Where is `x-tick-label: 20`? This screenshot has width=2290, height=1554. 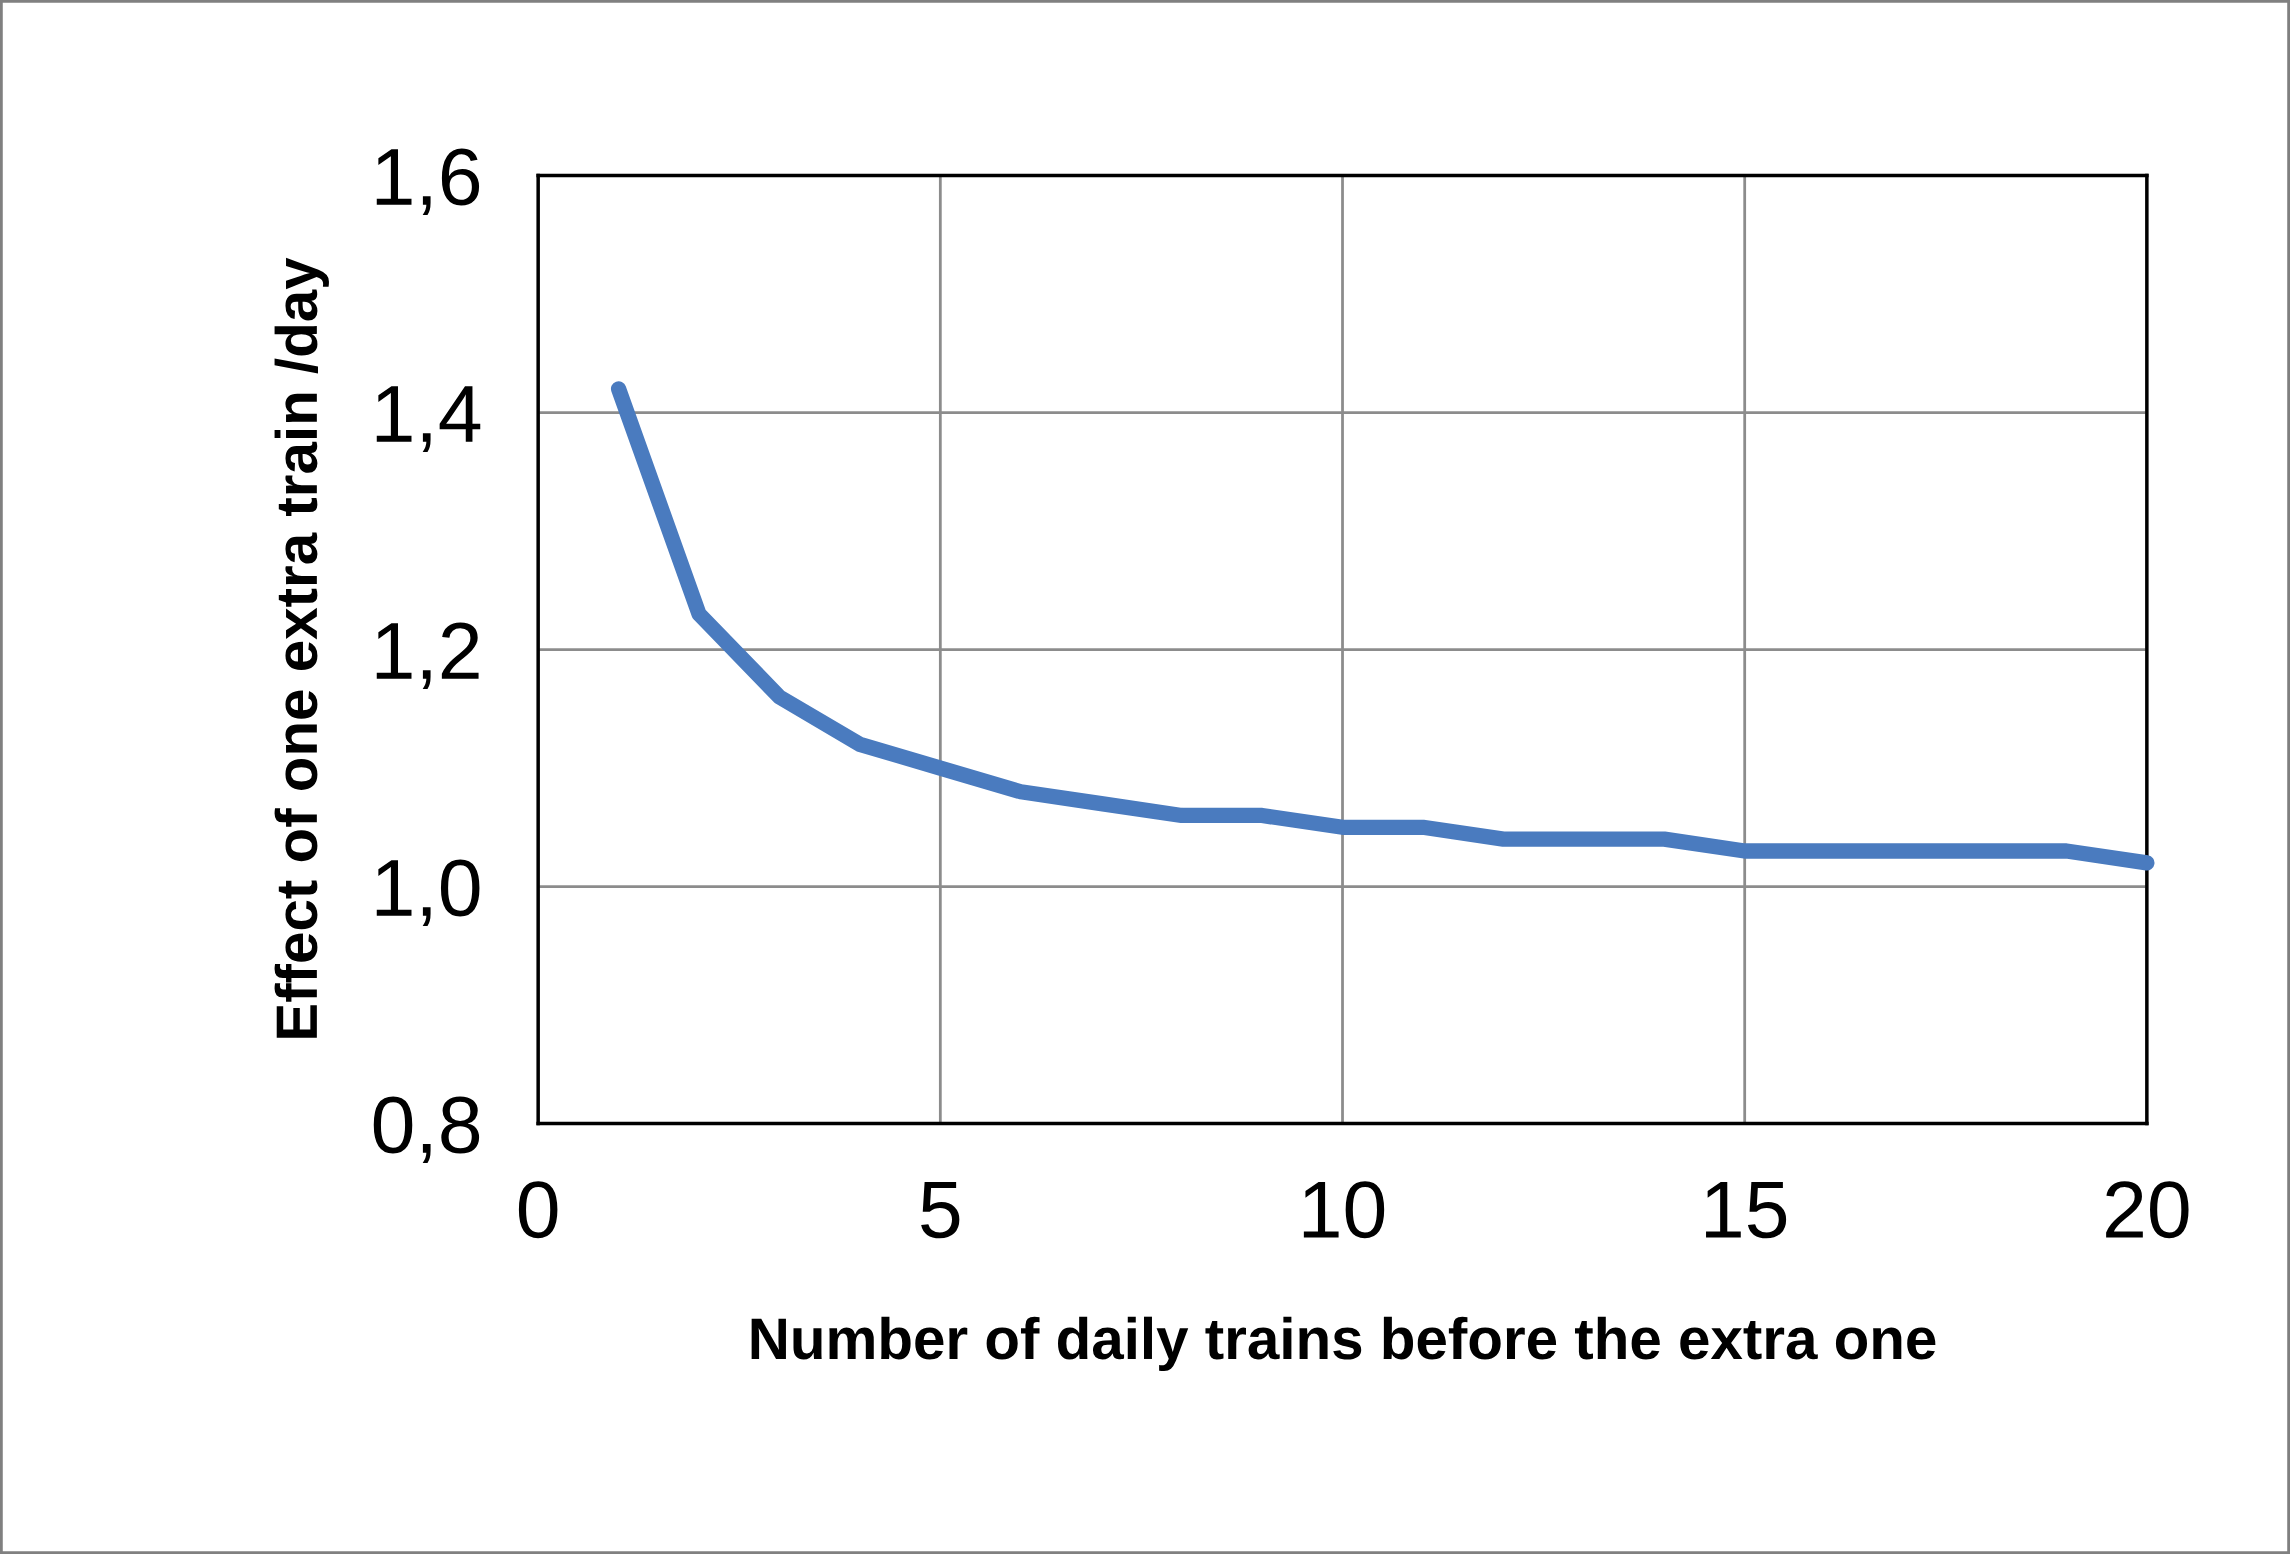 x-tick-label: 20 is located at coordinates (2147, 1210).